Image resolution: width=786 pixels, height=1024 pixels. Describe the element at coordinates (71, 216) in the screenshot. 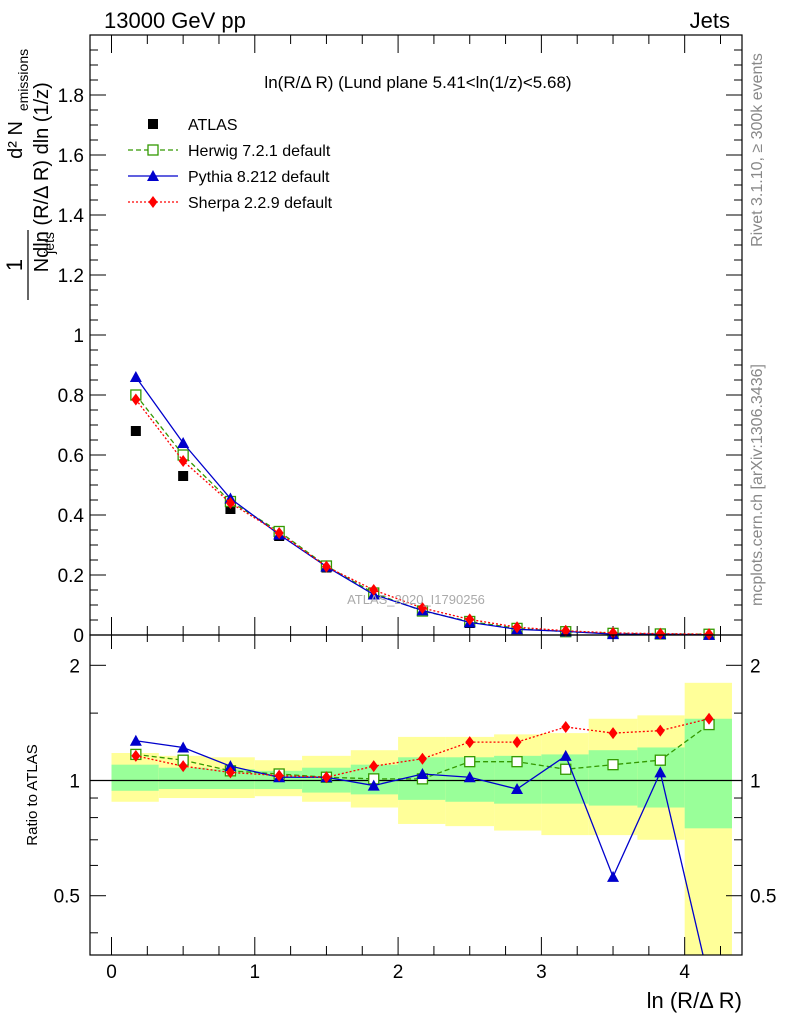

I see `y-tick-label: 1.4` at that location.